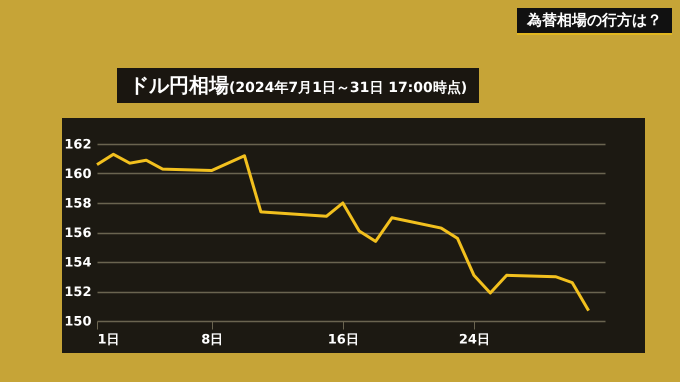  I want to click on x-tick-label: 16日, so click(343, 340).